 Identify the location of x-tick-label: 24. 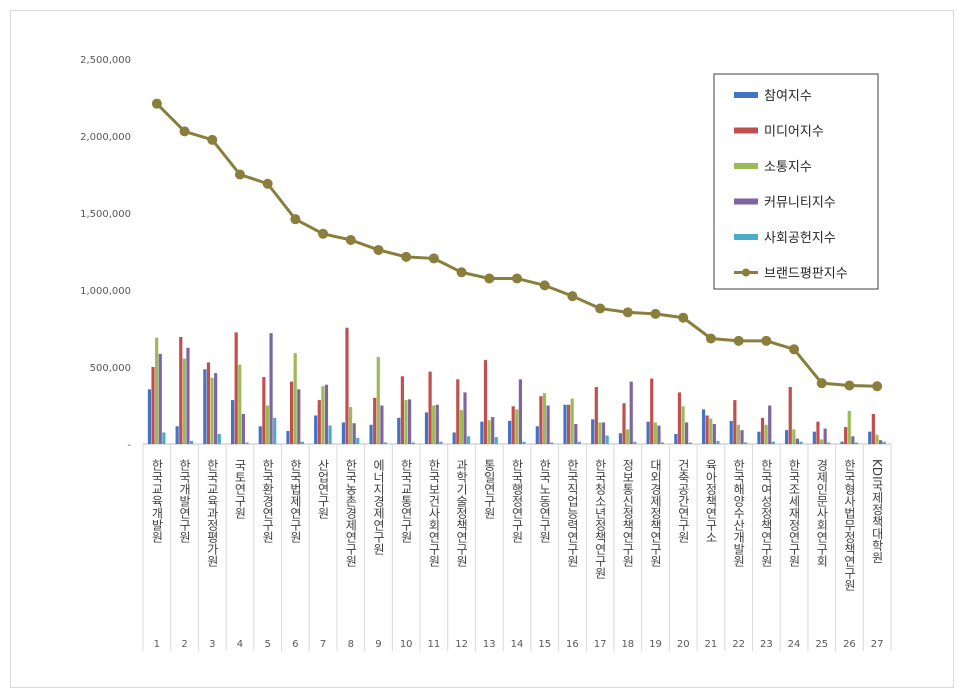
(794, 644).